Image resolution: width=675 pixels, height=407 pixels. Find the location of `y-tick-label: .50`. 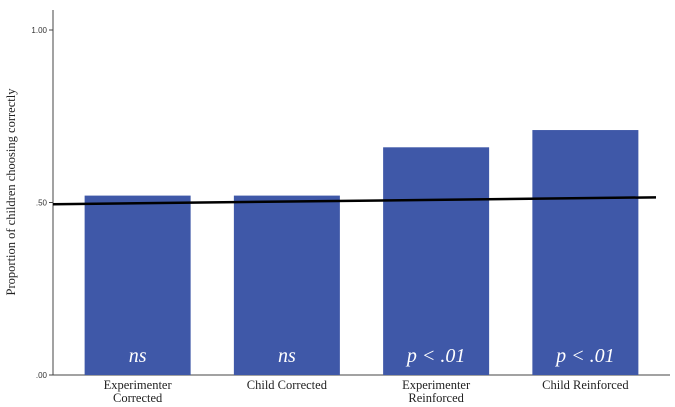

y-tick-label: .50 is located at coordinates (42, 203).